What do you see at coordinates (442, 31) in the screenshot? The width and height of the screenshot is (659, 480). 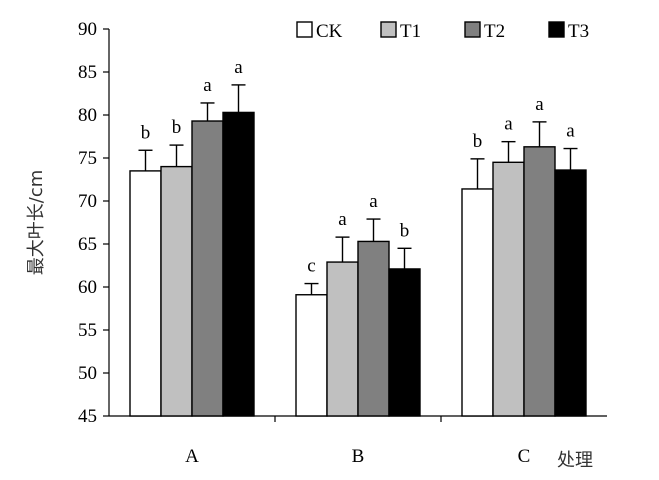 I see `legend: CK T1 T2 T3` at bounding box center [442, 31].